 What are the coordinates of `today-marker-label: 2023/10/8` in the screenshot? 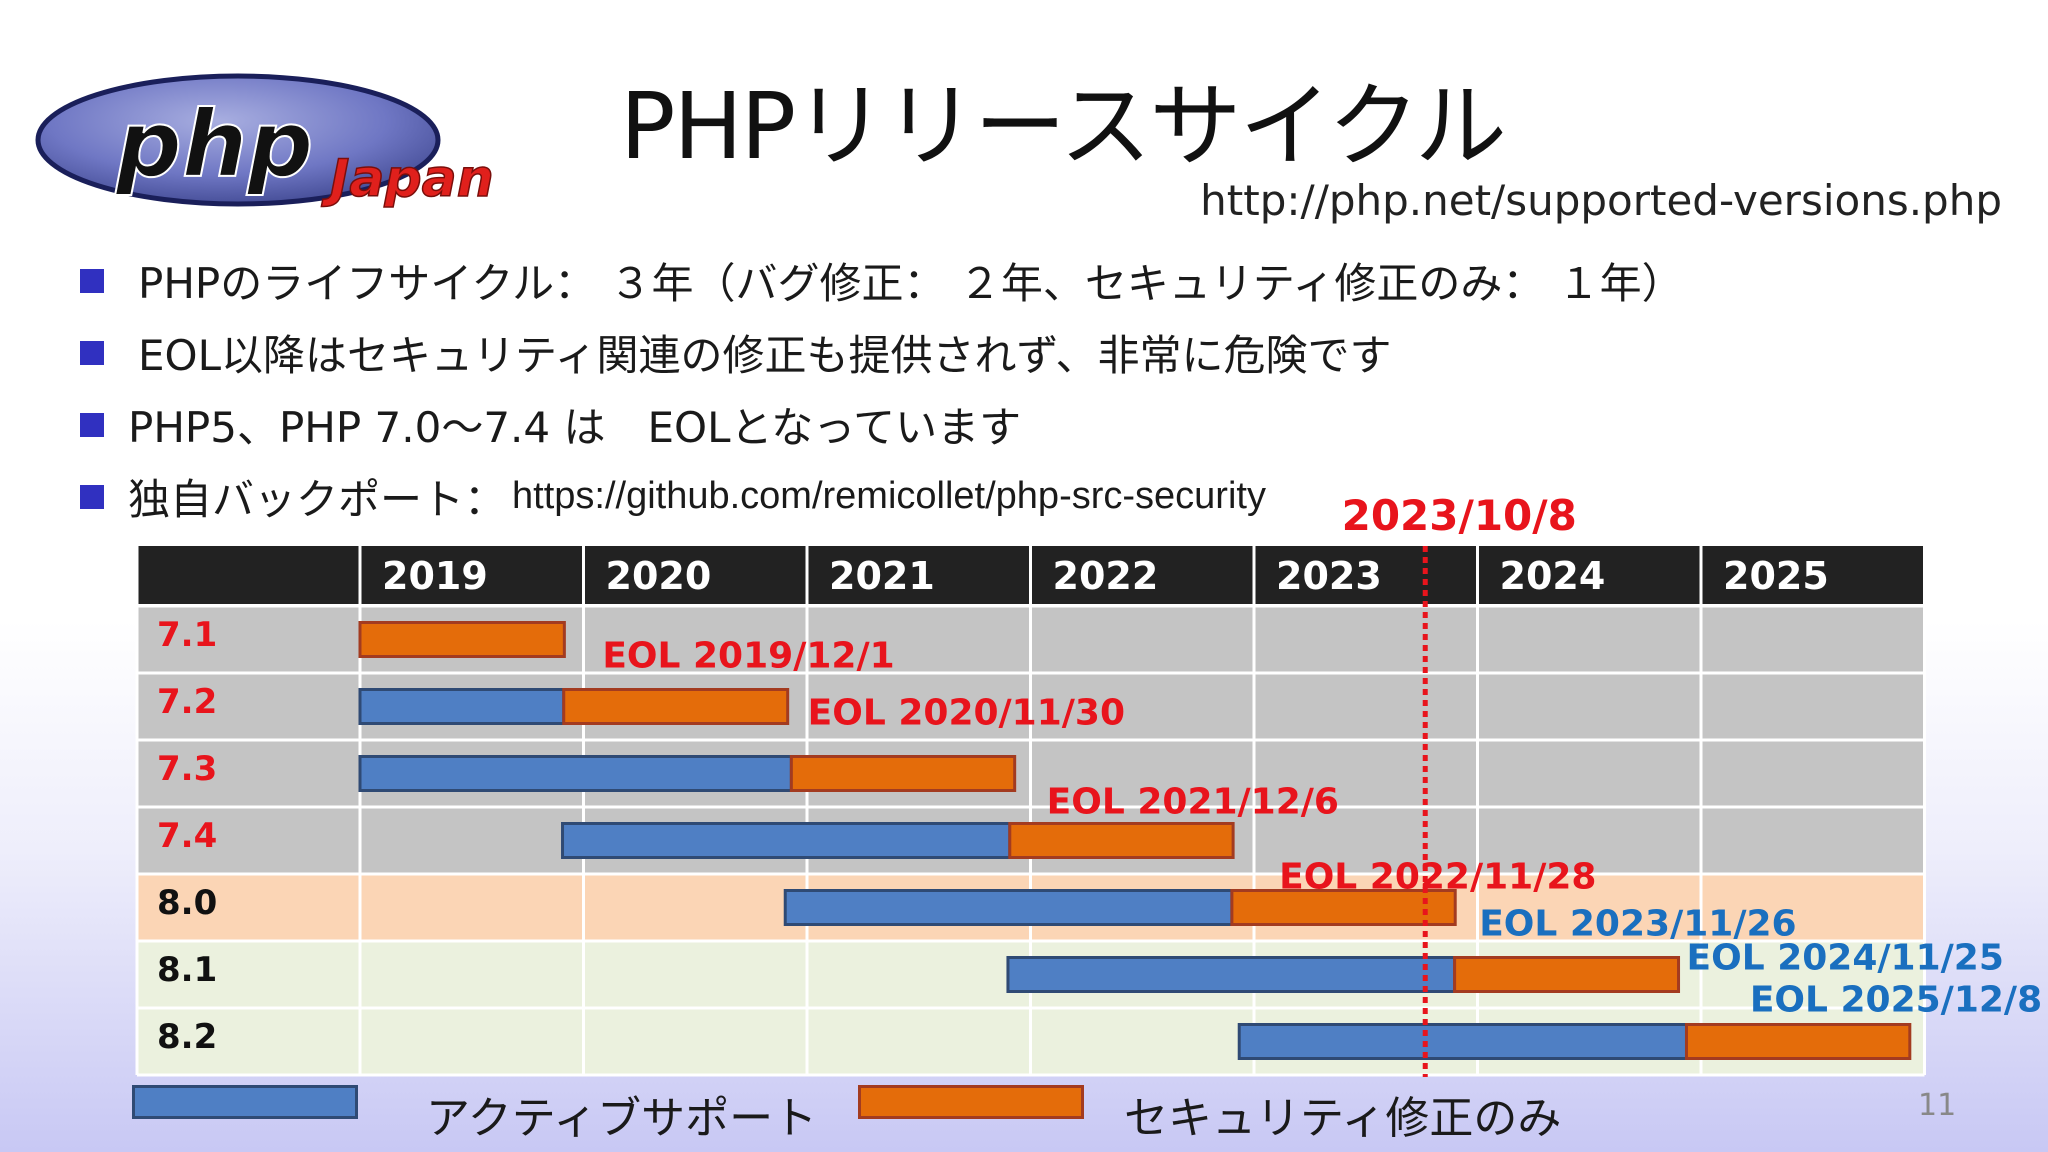 It's located at (1459, 515).